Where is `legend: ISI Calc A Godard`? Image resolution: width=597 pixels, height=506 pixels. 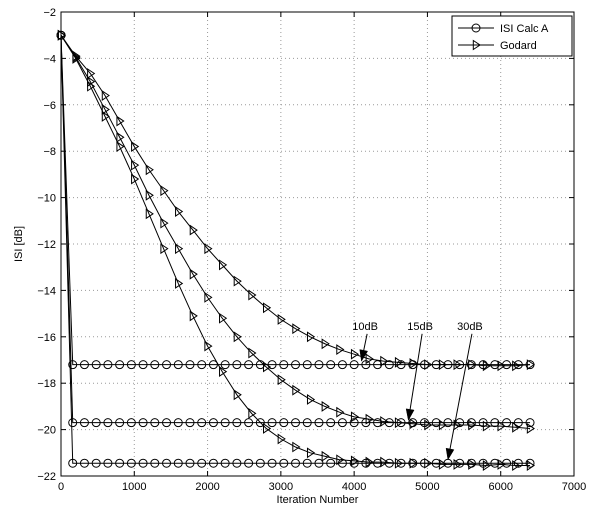 legend: ISI Calc A Godard is located at coordinates (512, 36).